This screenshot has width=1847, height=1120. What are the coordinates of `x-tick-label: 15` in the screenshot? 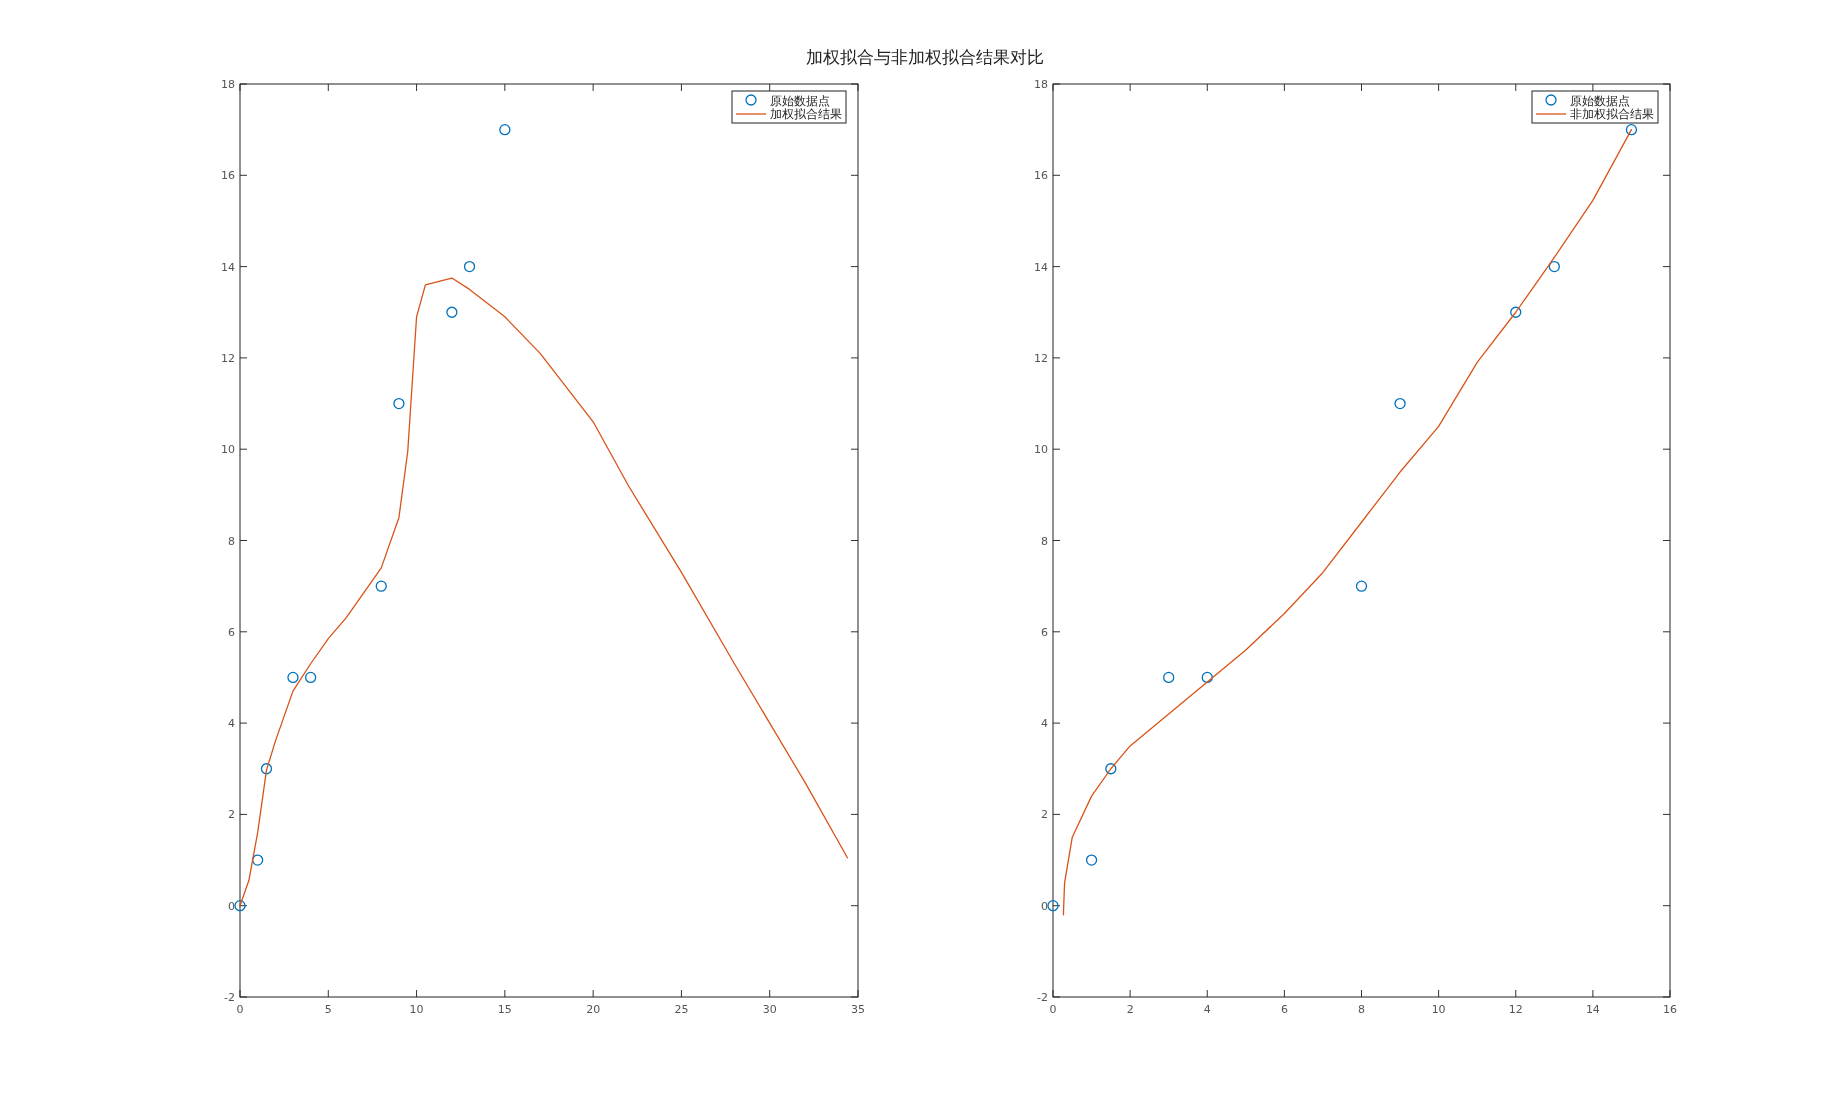 It's located at (504, 1009).